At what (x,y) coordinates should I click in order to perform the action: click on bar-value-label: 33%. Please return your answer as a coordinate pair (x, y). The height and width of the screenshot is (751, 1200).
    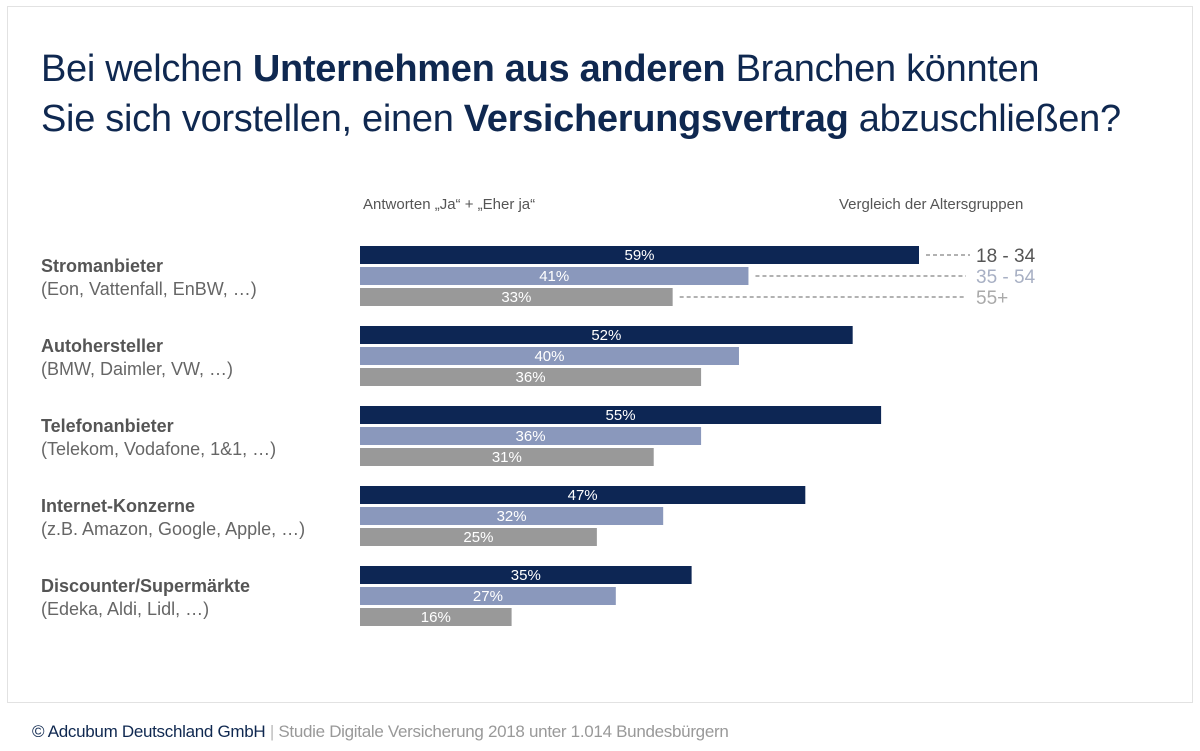
    Looking at the image, I should click on (516, 297).